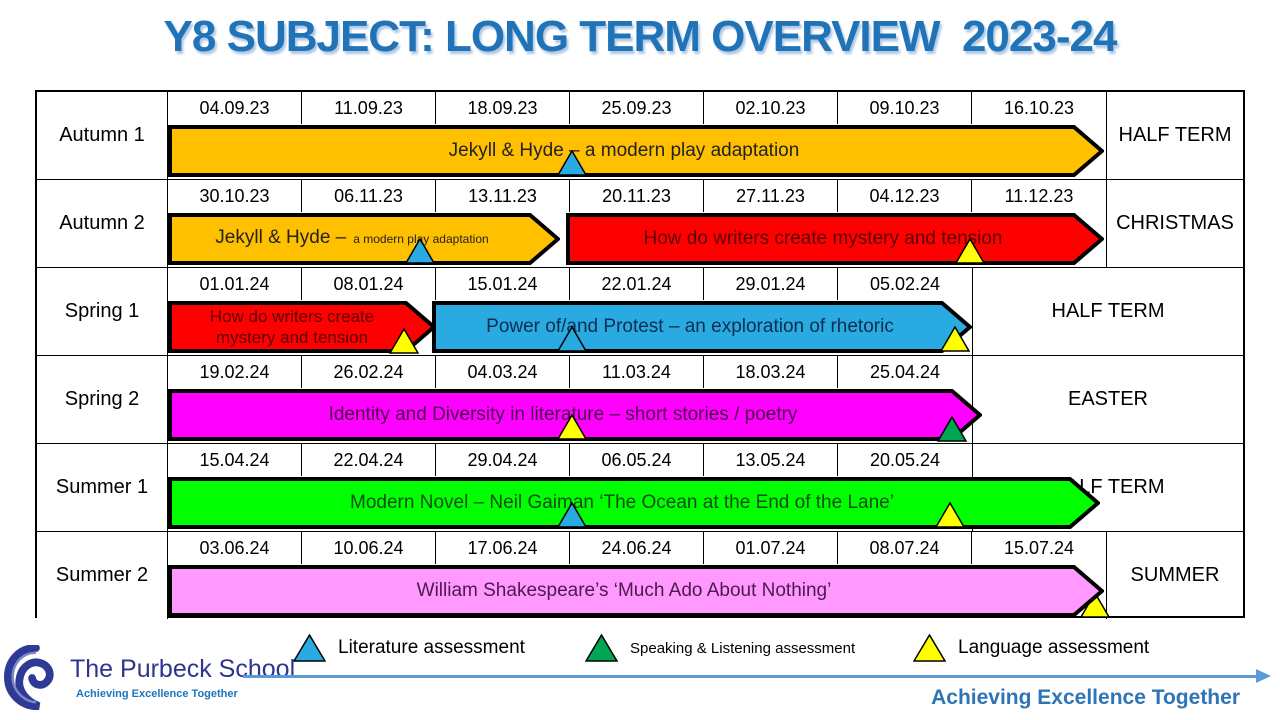 This screenshot has height=720, width=1280. I want to click on week-date: 08.01.24, so click(369, 284).